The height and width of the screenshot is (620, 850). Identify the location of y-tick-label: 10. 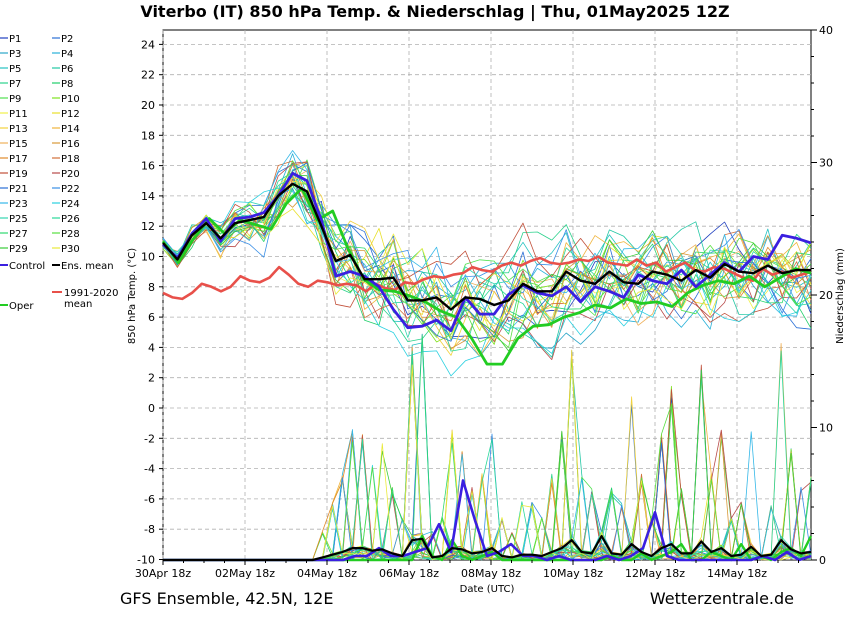
(148, 257).